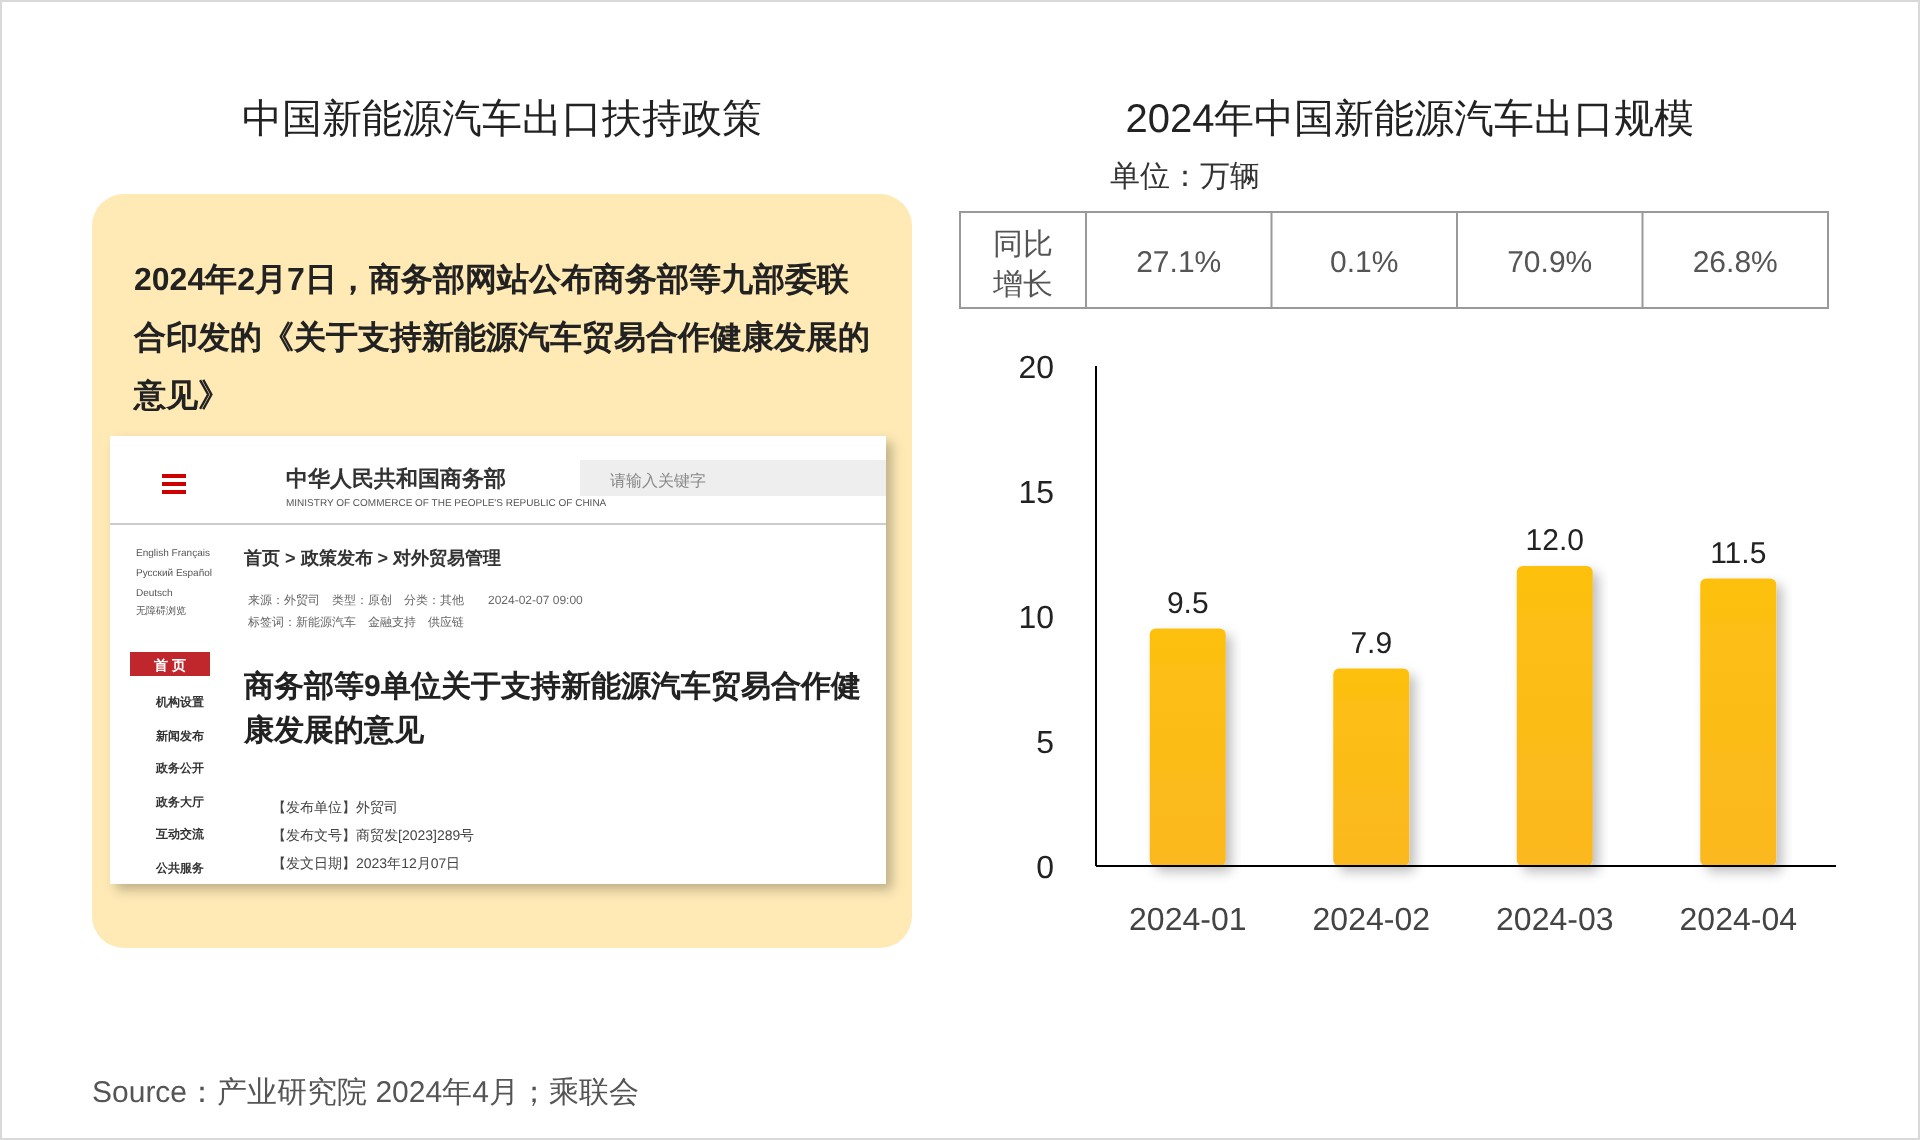 This screenshot has height=1140, width=1920. What do you see at coordinates (365, 1093) in the screenshot?
I see `source-note: Source：产业研究院 2024年4月；乘联会` at bounding box center [365, 1093].